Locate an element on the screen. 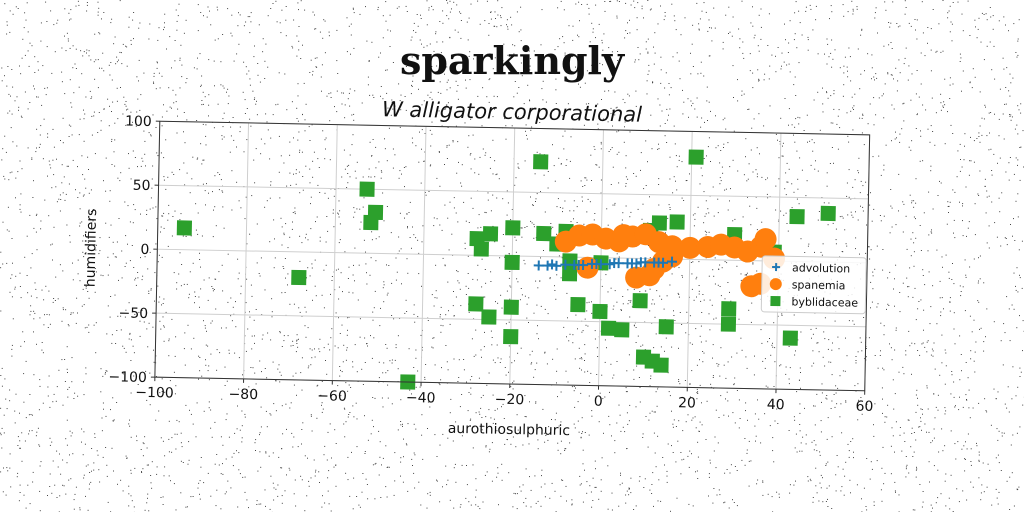 Image resolution: width=1024 pixels, height=512 pixels. x-tick-label: −100 is located at coordinates (154, 393).